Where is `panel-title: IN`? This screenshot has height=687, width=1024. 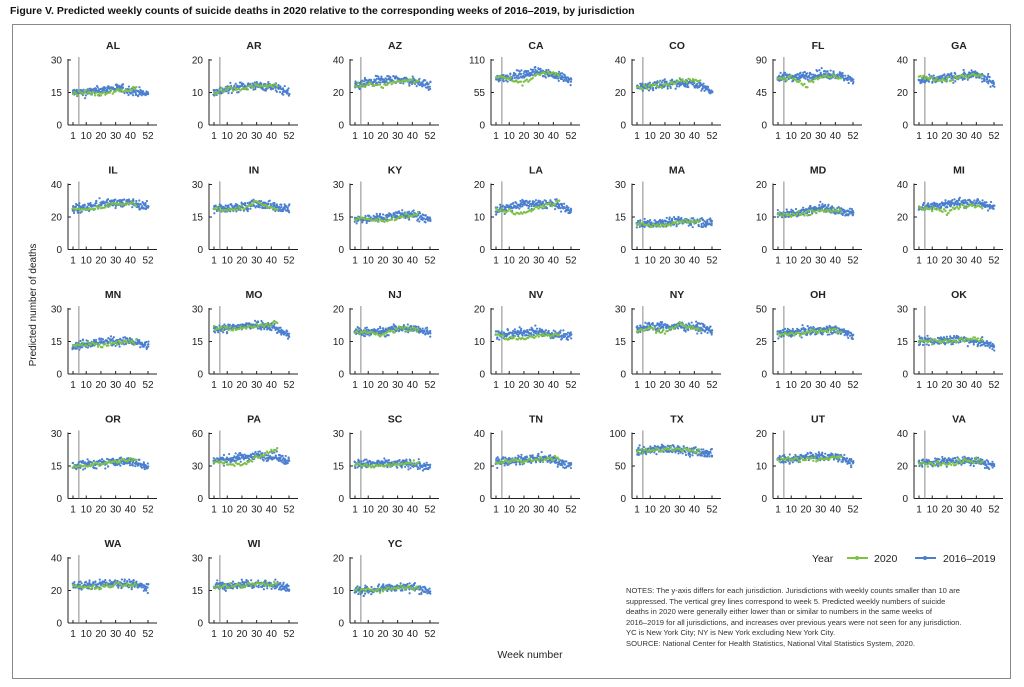 panel-title: IN is located at coordinates (254, 171).